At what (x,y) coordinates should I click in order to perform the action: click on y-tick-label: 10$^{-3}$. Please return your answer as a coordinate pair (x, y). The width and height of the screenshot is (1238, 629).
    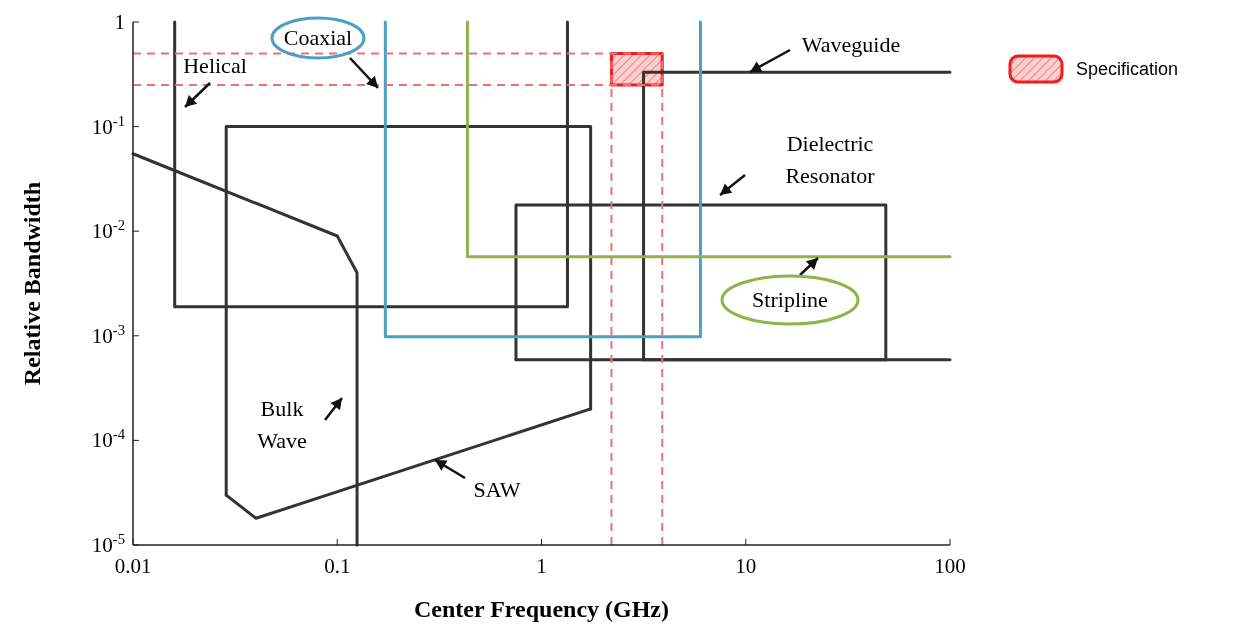
    Looking at the image, I should click on (108, 334).